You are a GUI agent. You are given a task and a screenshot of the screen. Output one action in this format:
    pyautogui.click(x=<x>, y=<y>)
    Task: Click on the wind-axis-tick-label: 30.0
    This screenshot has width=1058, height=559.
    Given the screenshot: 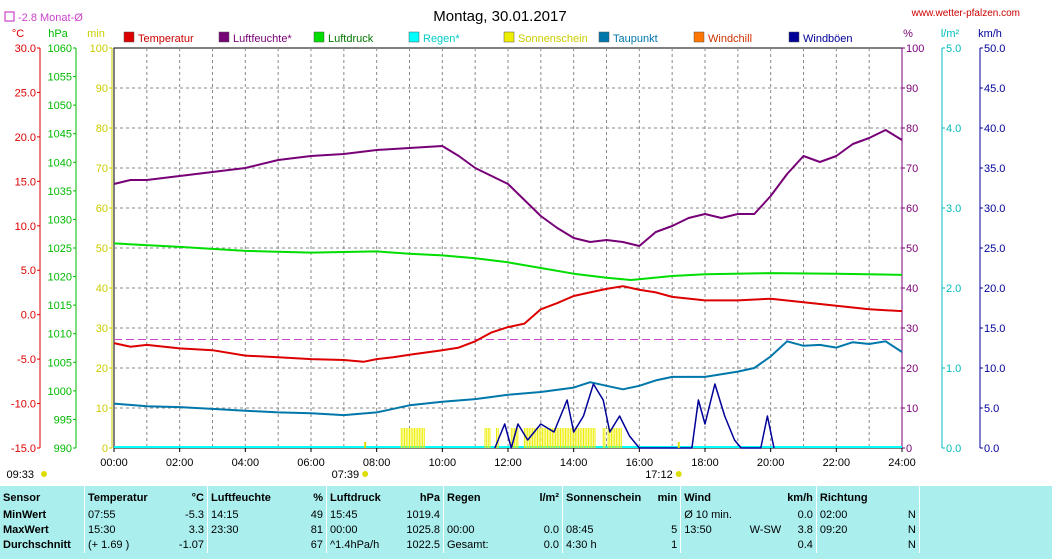 What is the action you would take?
    pyautogui.click(x=994, y=209)
    